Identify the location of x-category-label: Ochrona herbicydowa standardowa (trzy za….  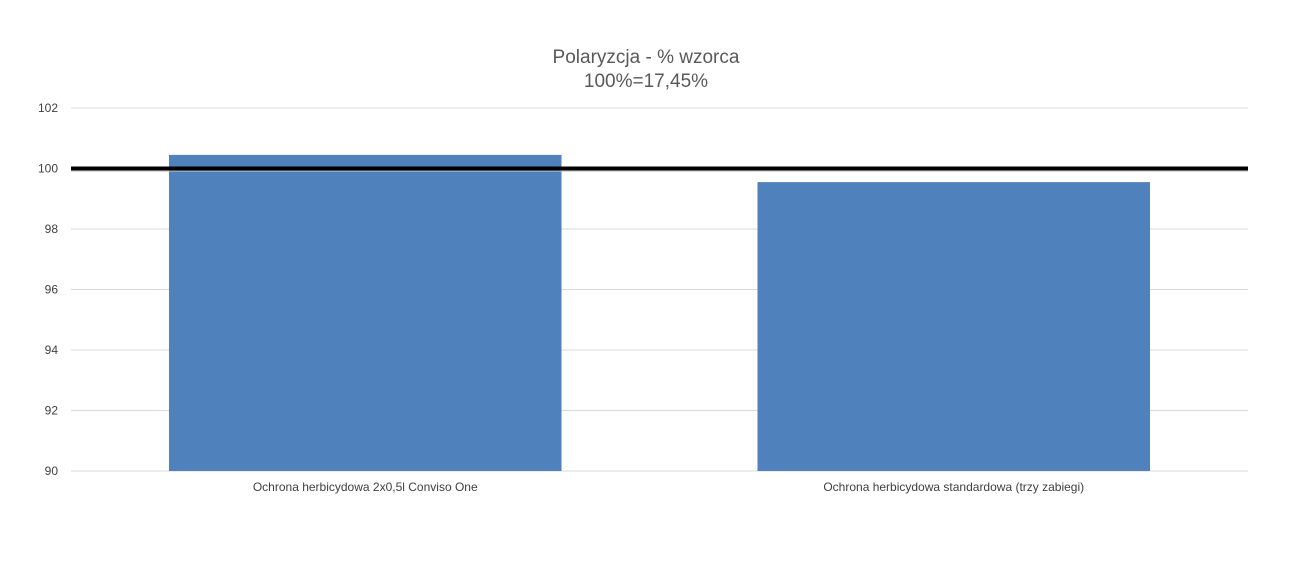
(953, 487).